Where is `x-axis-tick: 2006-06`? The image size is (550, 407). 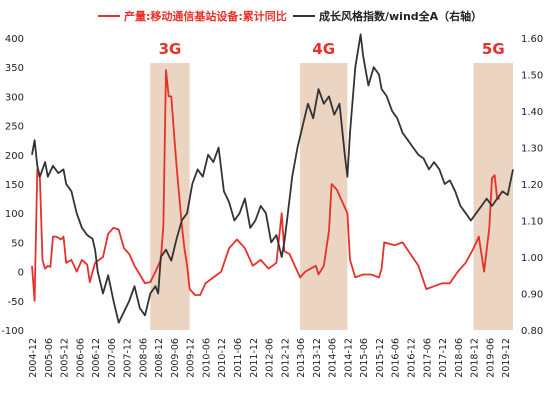
x-axis-tick: 2006-06 is located at coordinates (80, 358).